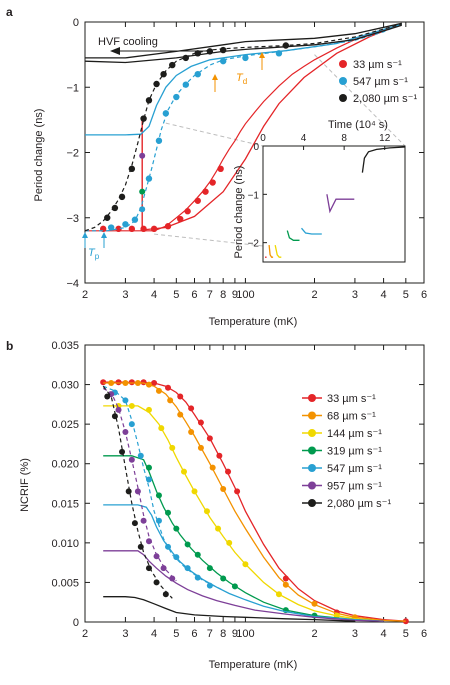 This screenshot has height=685, width=450. What do you see at coordinates (377, 65) in the screenshot?
I see `legend-a-label: 33 µm s⁻¹` at bounding box center [377, 65].